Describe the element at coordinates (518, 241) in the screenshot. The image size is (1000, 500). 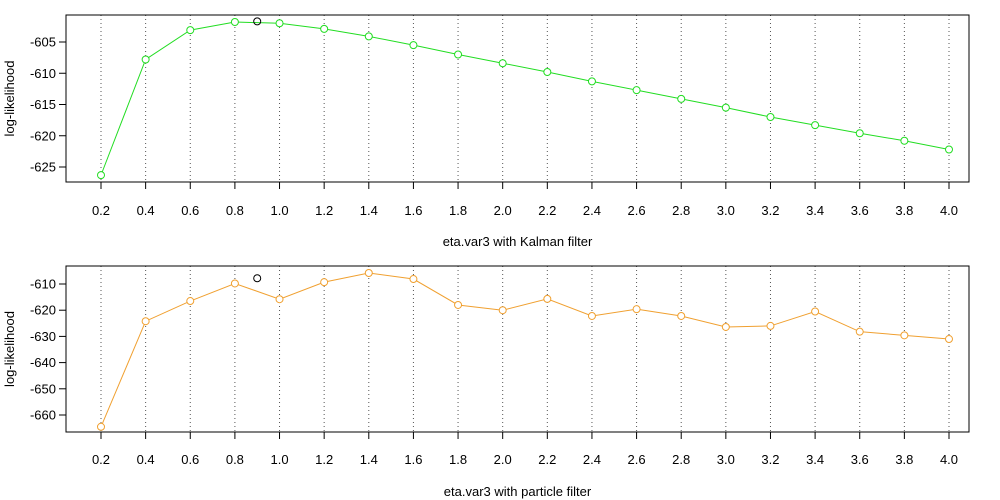
I see `x-axis-label: eta.var3 with Kalman filter` at that location.